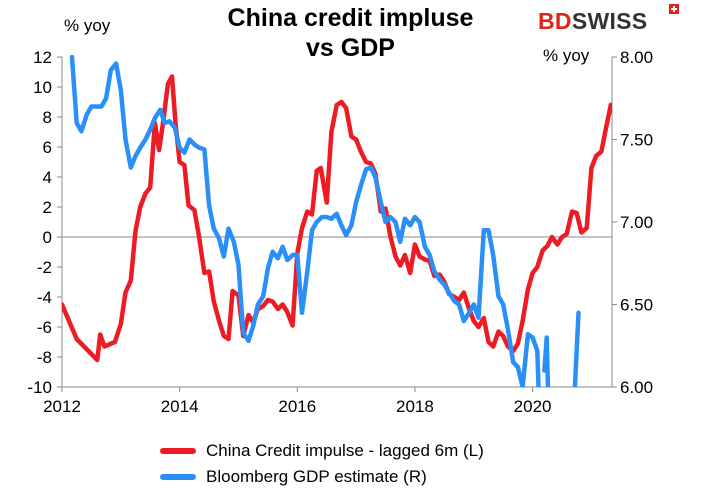 This screenshot has height=499, width=701. Describe the element at coordinates (44, 267) in the screenshot. I see `left-tick-label: -2` at that location.